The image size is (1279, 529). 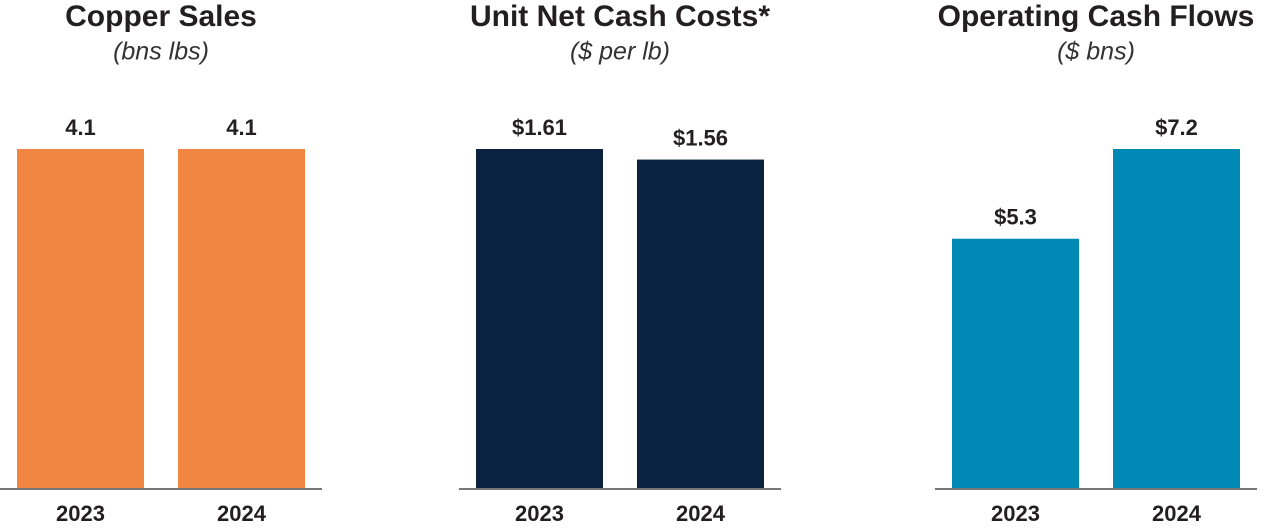 What do you see at coordinates (1176, 127) in the screenshot?
I see `value-label: $7.2` at bounding box center [1176, 127].